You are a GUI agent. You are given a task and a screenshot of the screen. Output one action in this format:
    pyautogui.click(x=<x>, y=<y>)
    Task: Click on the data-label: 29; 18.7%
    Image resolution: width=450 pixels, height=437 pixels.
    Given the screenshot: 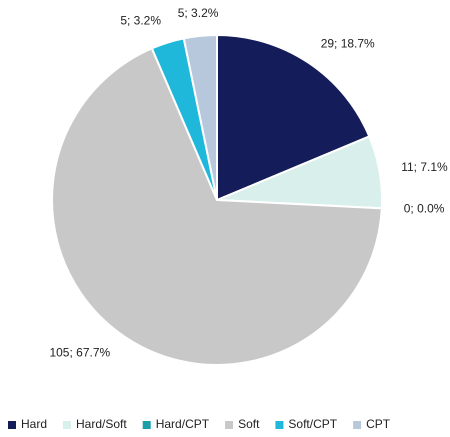 What is the action you would take?
    pyautogui.click(x=348, y=44)
    